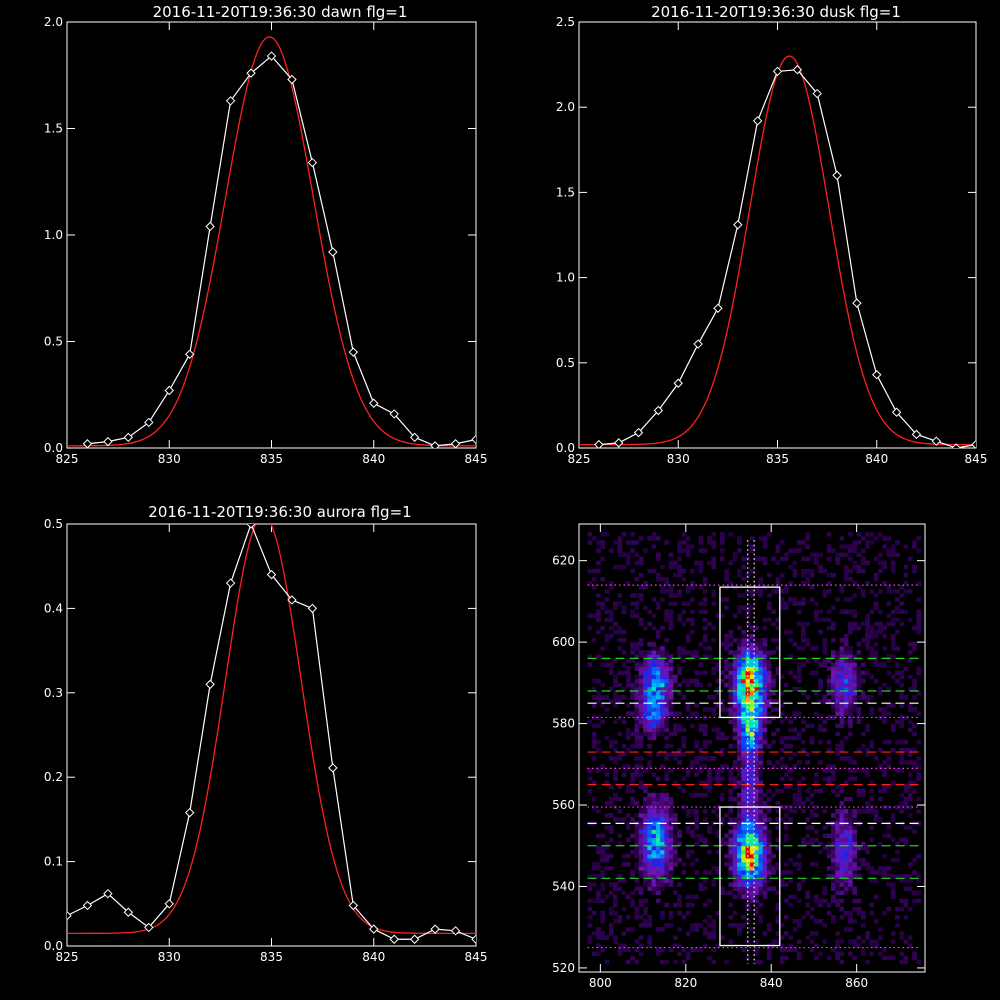 This screenshot has width=1000, height=1000. I want to click on dusk-ytick-label: 2.0, so click(565, 107).